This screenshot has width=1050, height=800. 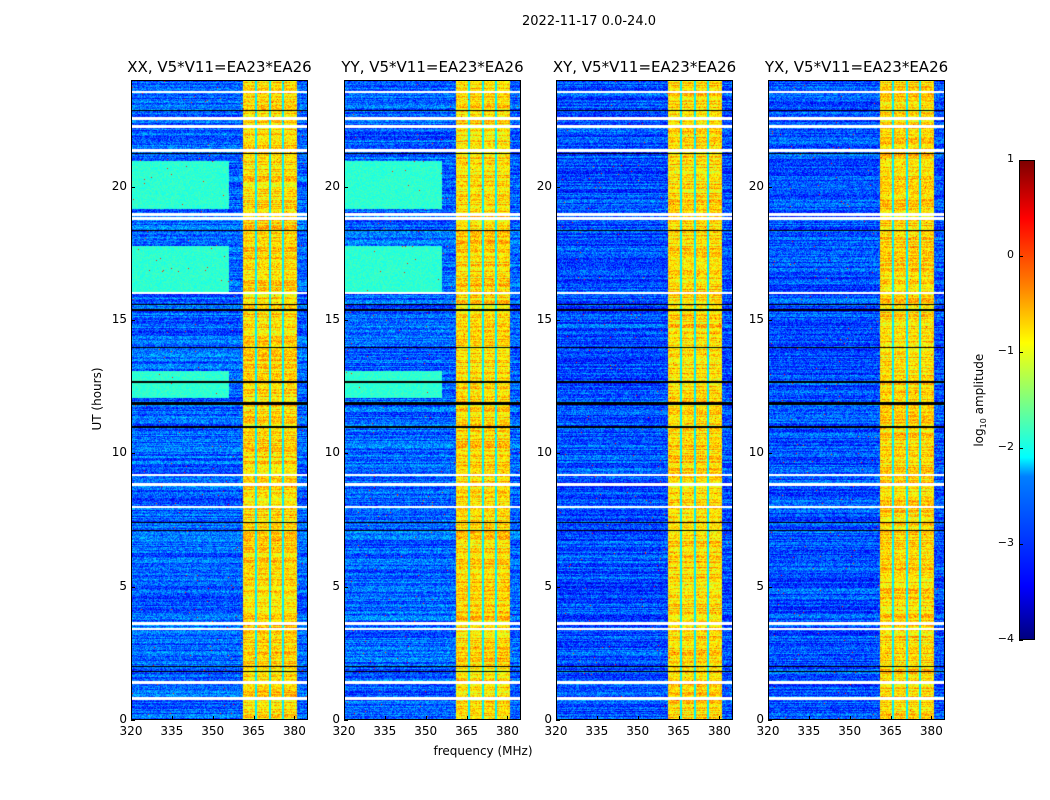 I want to click on figure-title: 2022-11-17 0.0-24.0, so click(x=589, y=21).